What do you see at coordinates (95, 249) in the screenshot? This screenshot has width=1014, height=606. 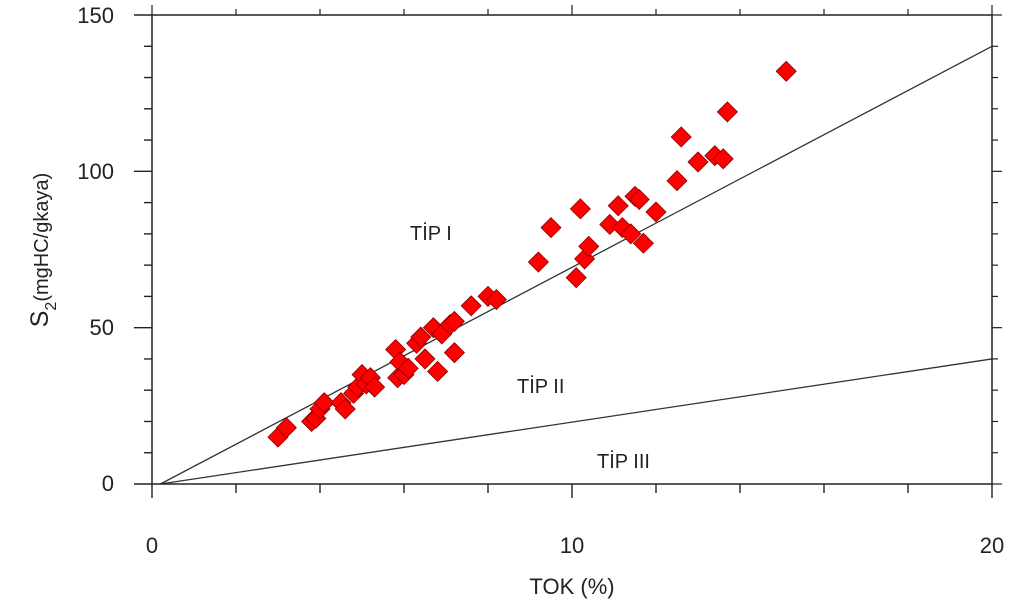 I see `y-tick-labels: 0 50 100 150` at bounding box center [95, 249].